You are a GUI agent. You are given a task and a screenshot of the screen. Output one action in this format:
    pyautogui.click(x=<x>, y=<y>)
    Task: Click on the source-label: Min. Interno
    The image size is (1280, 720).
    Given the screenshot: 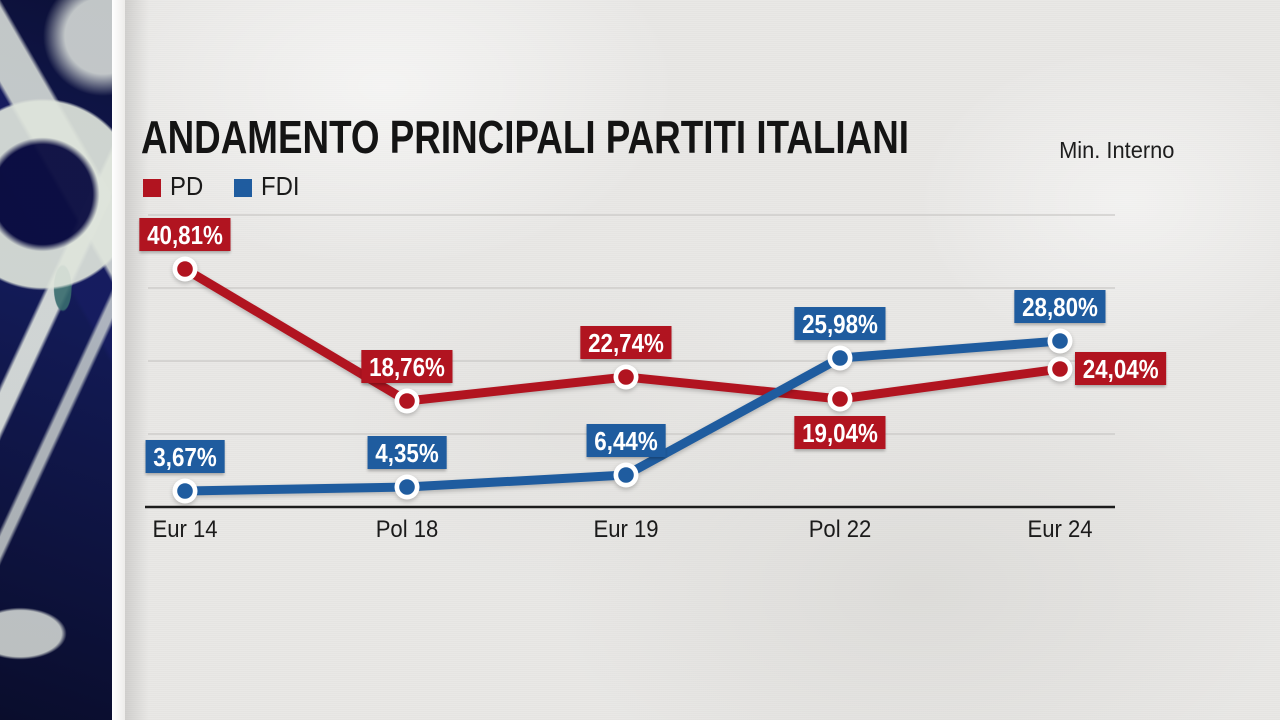 What is the action you would take?
    pyautogui.click(x=1116, y=150)
    